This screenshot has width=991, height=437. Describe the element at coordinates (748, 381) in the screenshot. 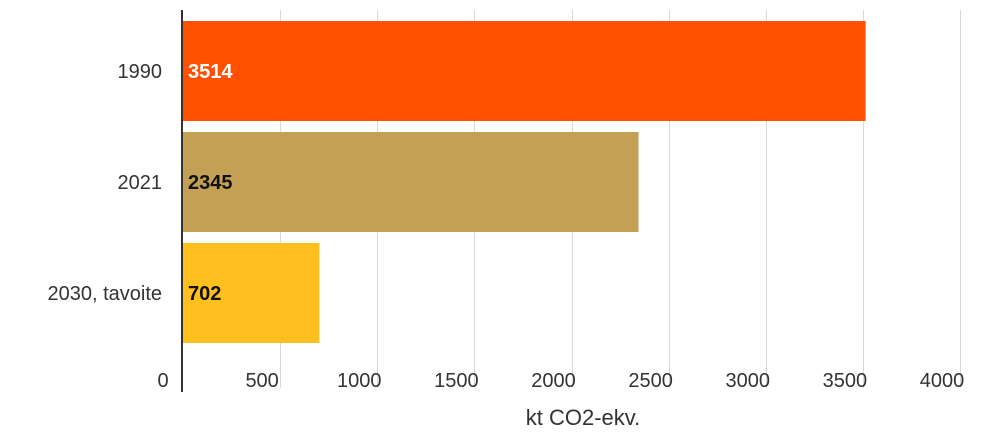

I see `tick-label-3000: 3000` at that location.